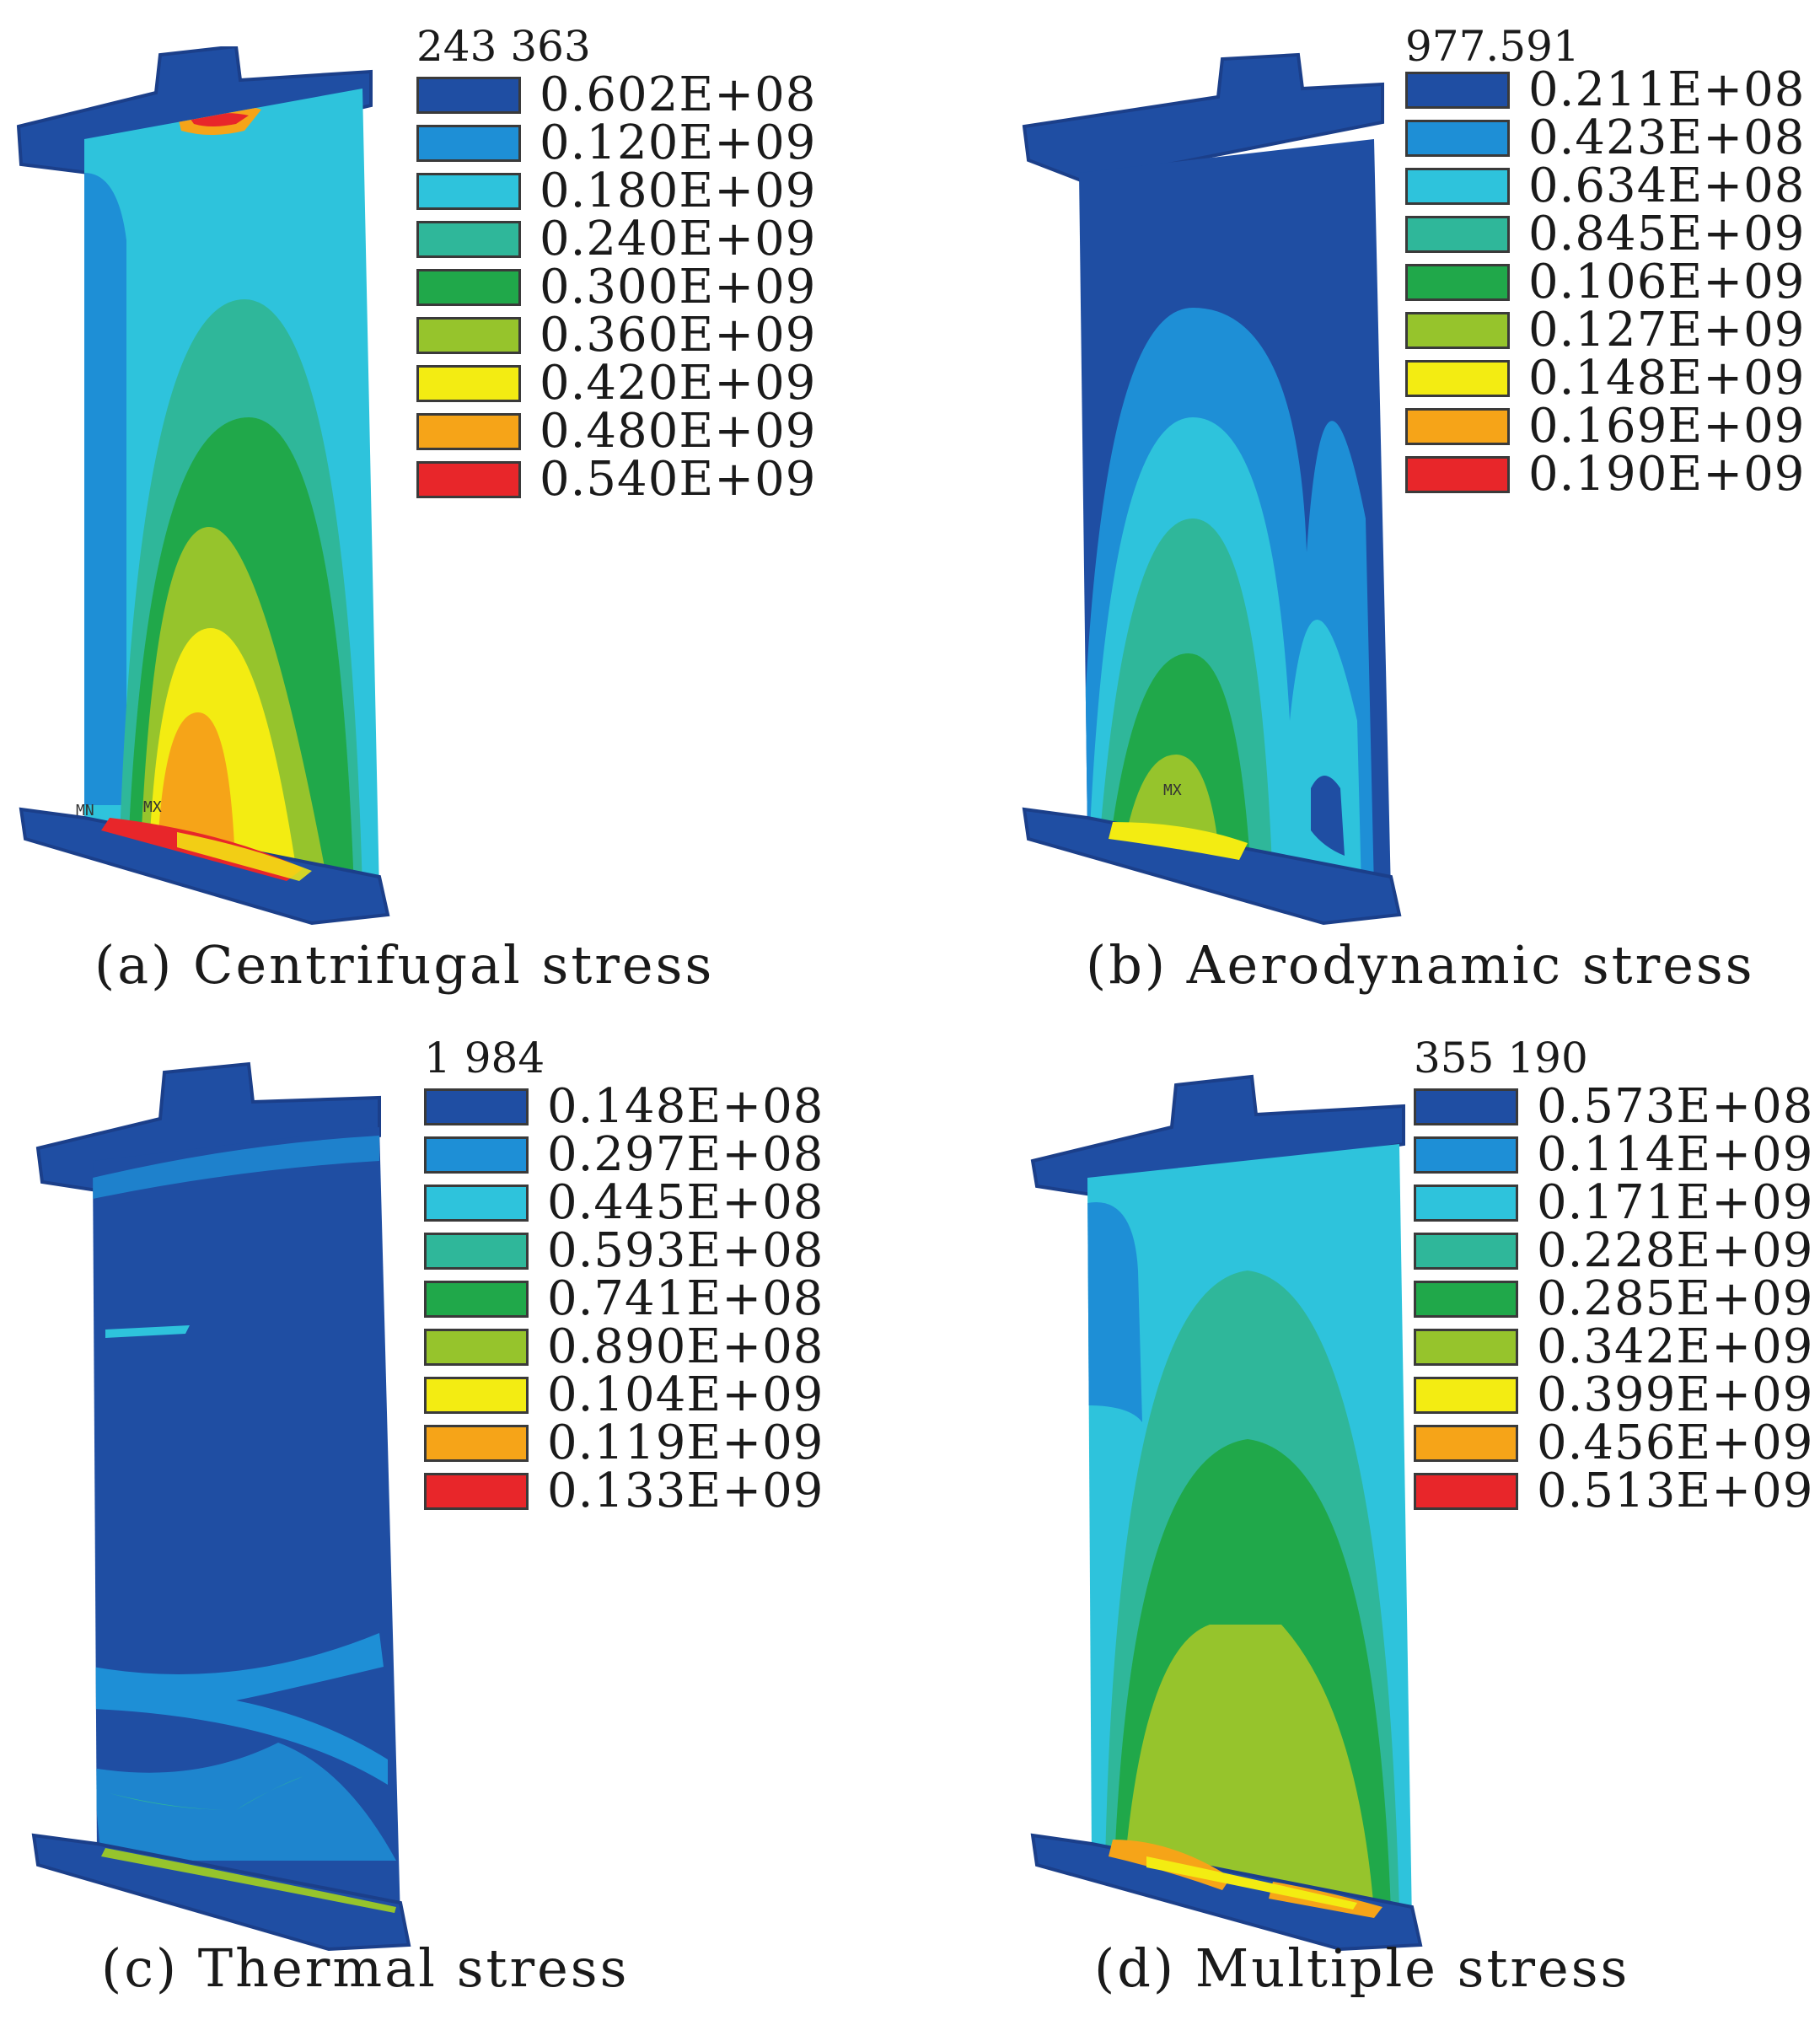 The image size is (1820, 2036). What do you see at coordinates (1226, 1513) in the screenshot?
I see `blade-contour-d` at bounding box center [1226, 1513].